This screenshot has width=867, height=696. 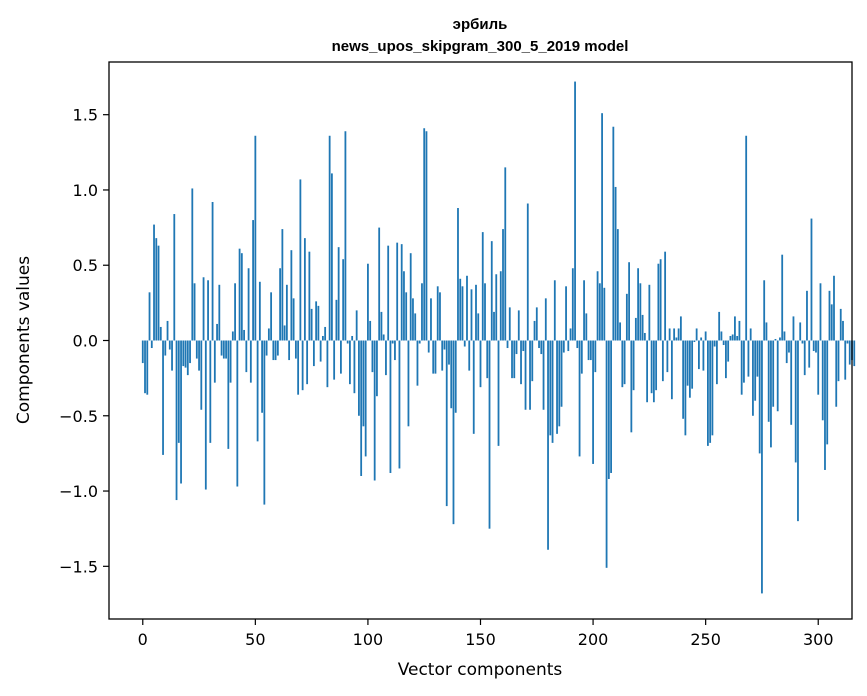 What do you see at coordinates (480, 46) in the screenshot?
I see `chart-subtitle: news_upos_skipgram_300_5_2019 model` at bounding box center [480, 46].